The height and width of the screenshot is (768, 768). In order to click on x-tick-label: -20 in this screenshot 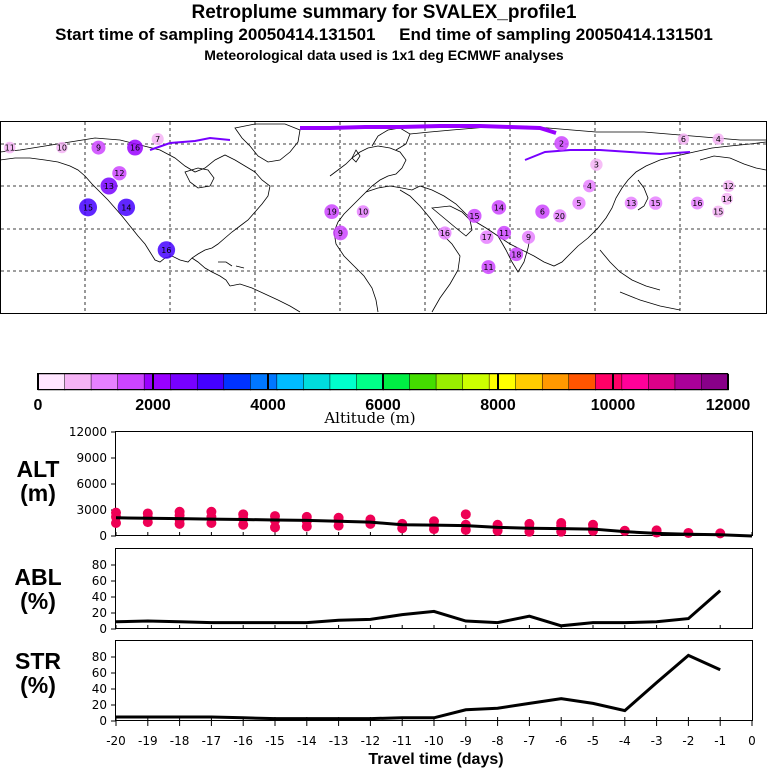, I will do `click(116, 741)`.